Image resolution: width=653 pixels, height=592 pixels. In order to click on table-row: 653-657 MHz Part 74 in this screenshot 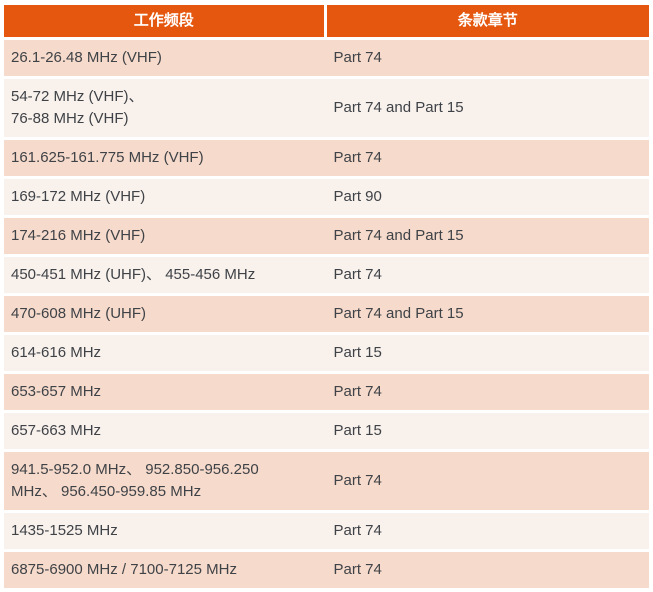, I will do `click(326, 393)`.